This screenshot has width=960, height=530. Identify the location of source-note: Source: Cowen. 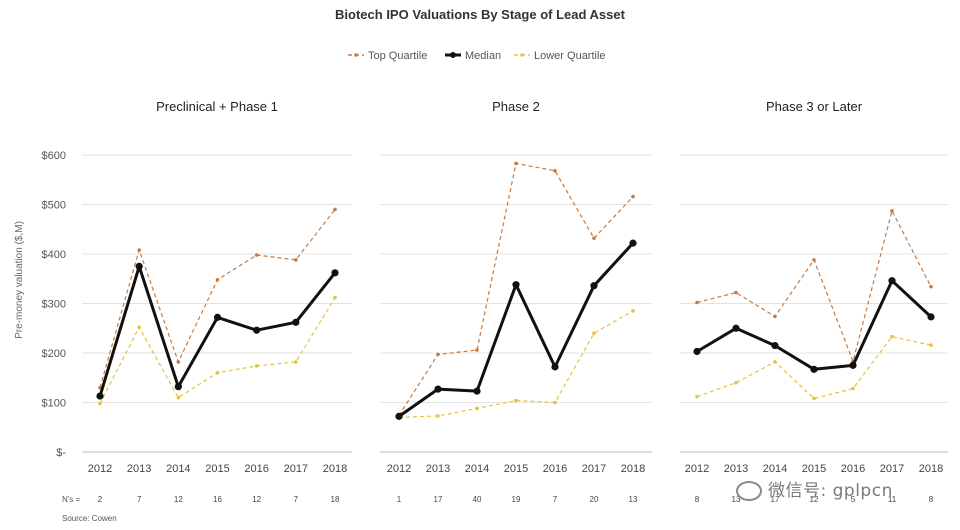
(89, 518).